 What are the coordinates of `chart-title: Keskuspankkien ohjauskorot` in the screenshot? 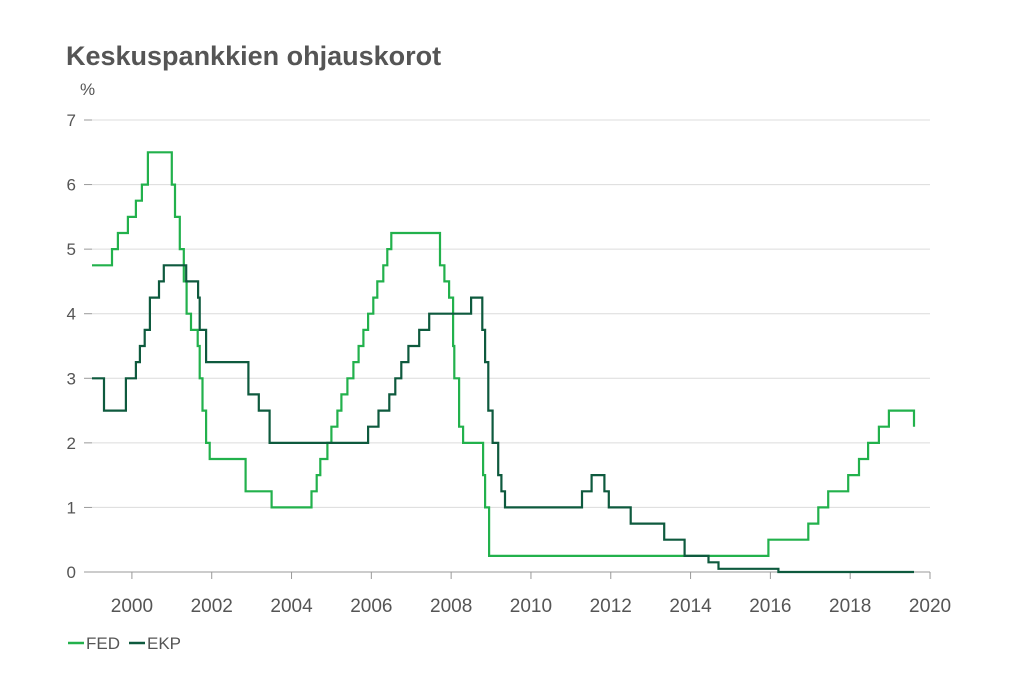 It's located at (253, 56).